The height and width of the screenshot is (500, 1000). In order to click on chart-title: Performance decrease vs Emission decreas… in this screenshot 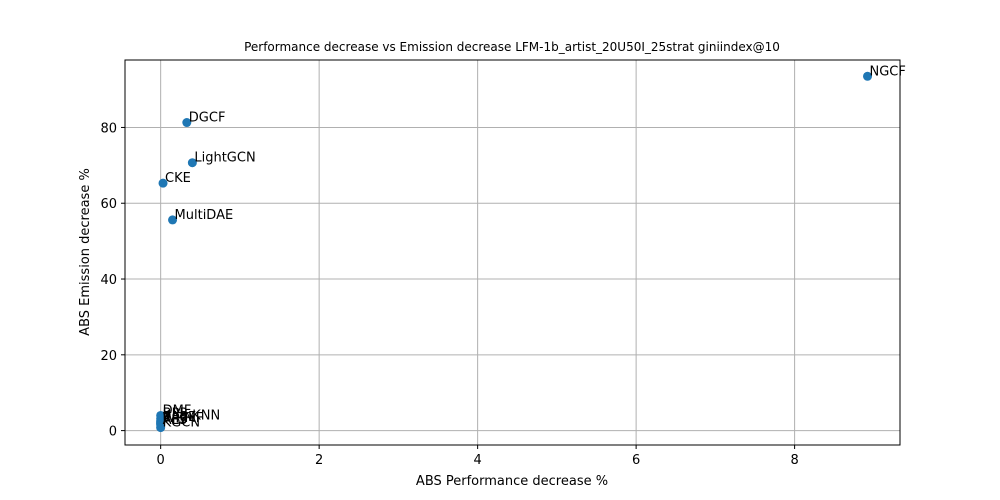, I will do `click(512, 47)`.